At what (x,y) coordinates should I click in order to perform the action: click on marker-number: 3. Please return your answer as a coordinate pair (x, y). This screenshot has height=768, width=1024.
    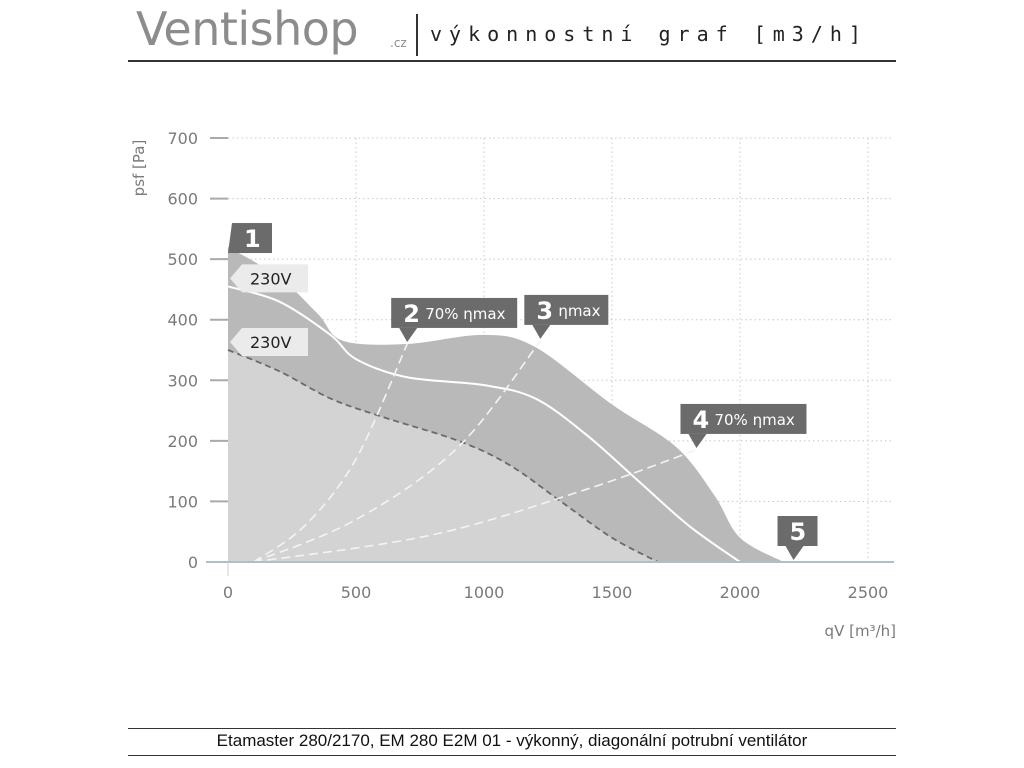
    Looking at the image, I should click on (544, 311).